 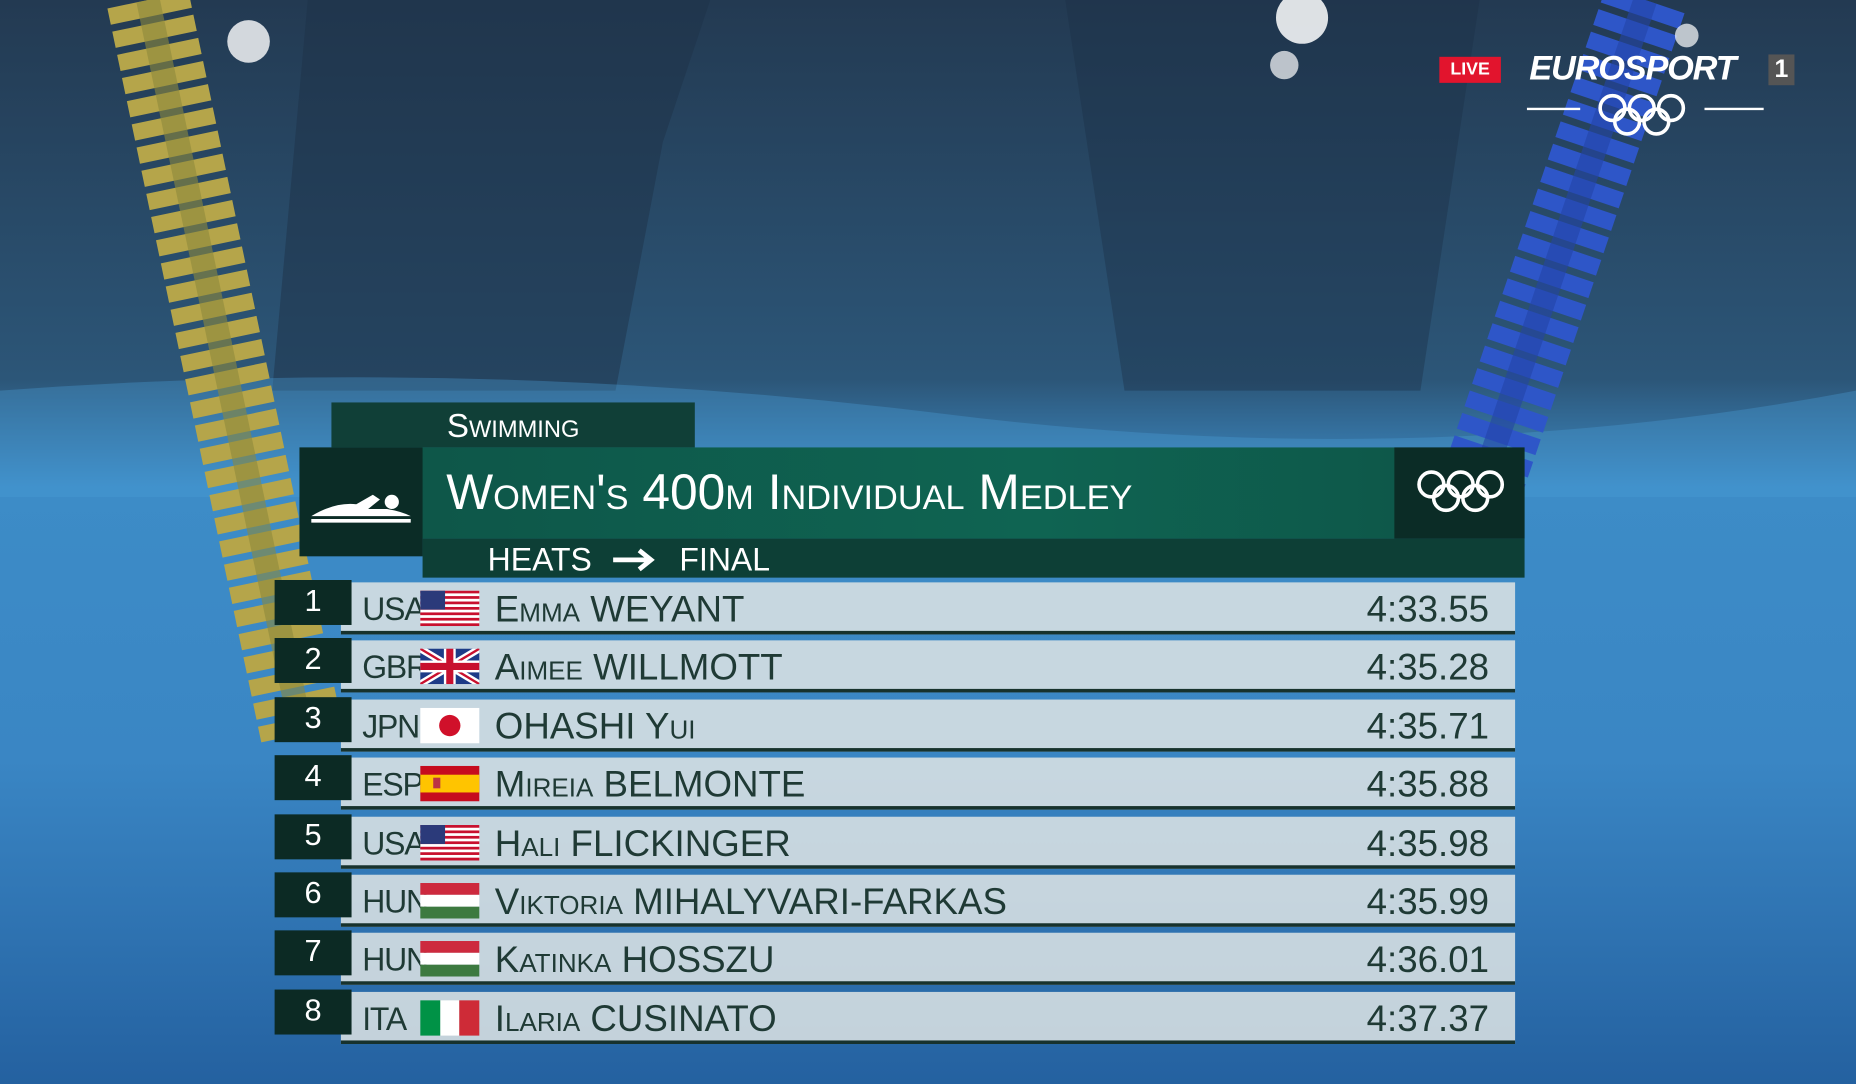 What do you see at coordinates (635, 1018) in the screenshot?
I see `athlete-name: Ilaria CUSINATO` at bounding box center [635, 1018].